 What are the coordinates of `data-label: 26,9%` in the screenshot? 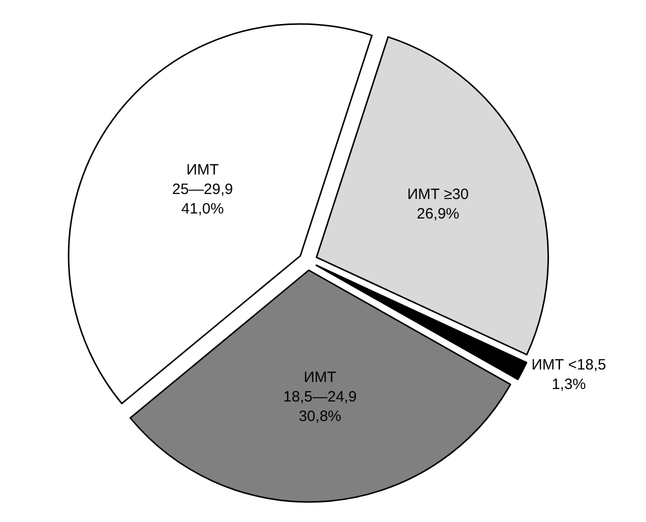 It's located at (438, 214).